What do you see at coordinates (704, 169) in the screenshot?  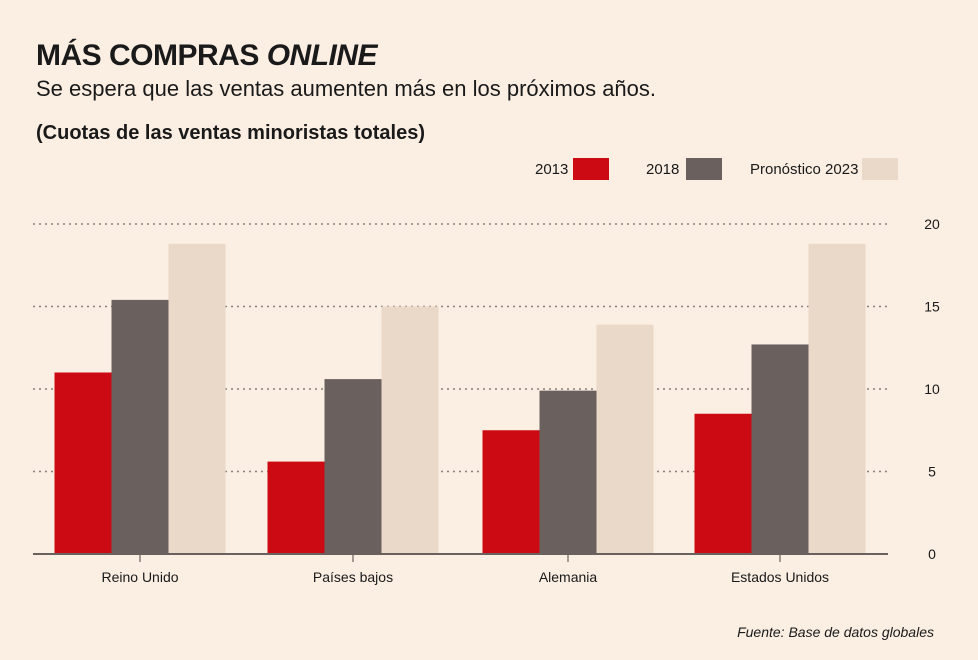 I see `legend-swatch-2018` at bounding box center [704, 169].